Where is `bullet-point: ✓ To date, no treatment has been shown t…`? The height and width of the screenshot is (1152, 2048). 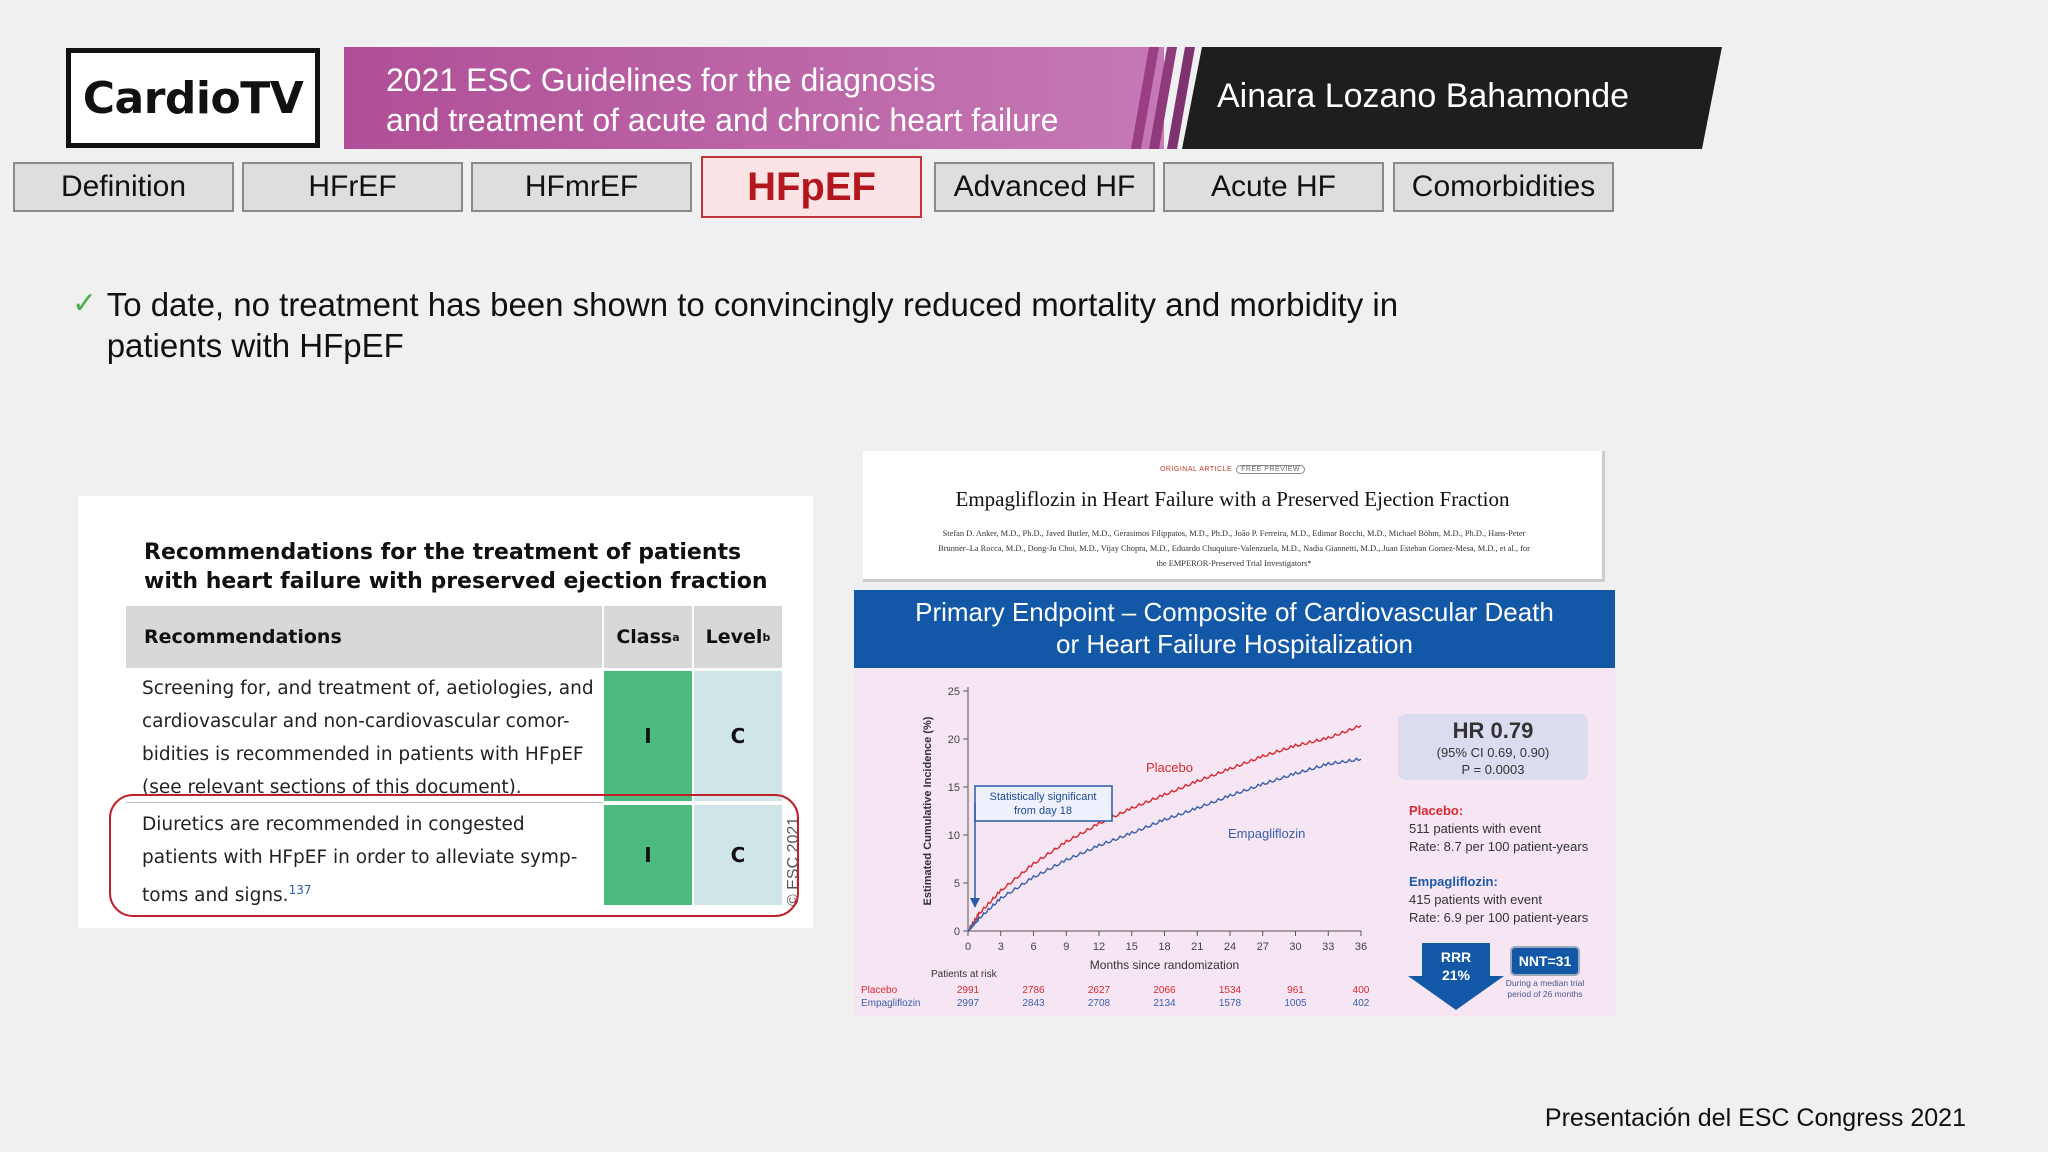 bullet-point: ✓ To date, no treatment has been shown t… is located at coordinates (782, 325).